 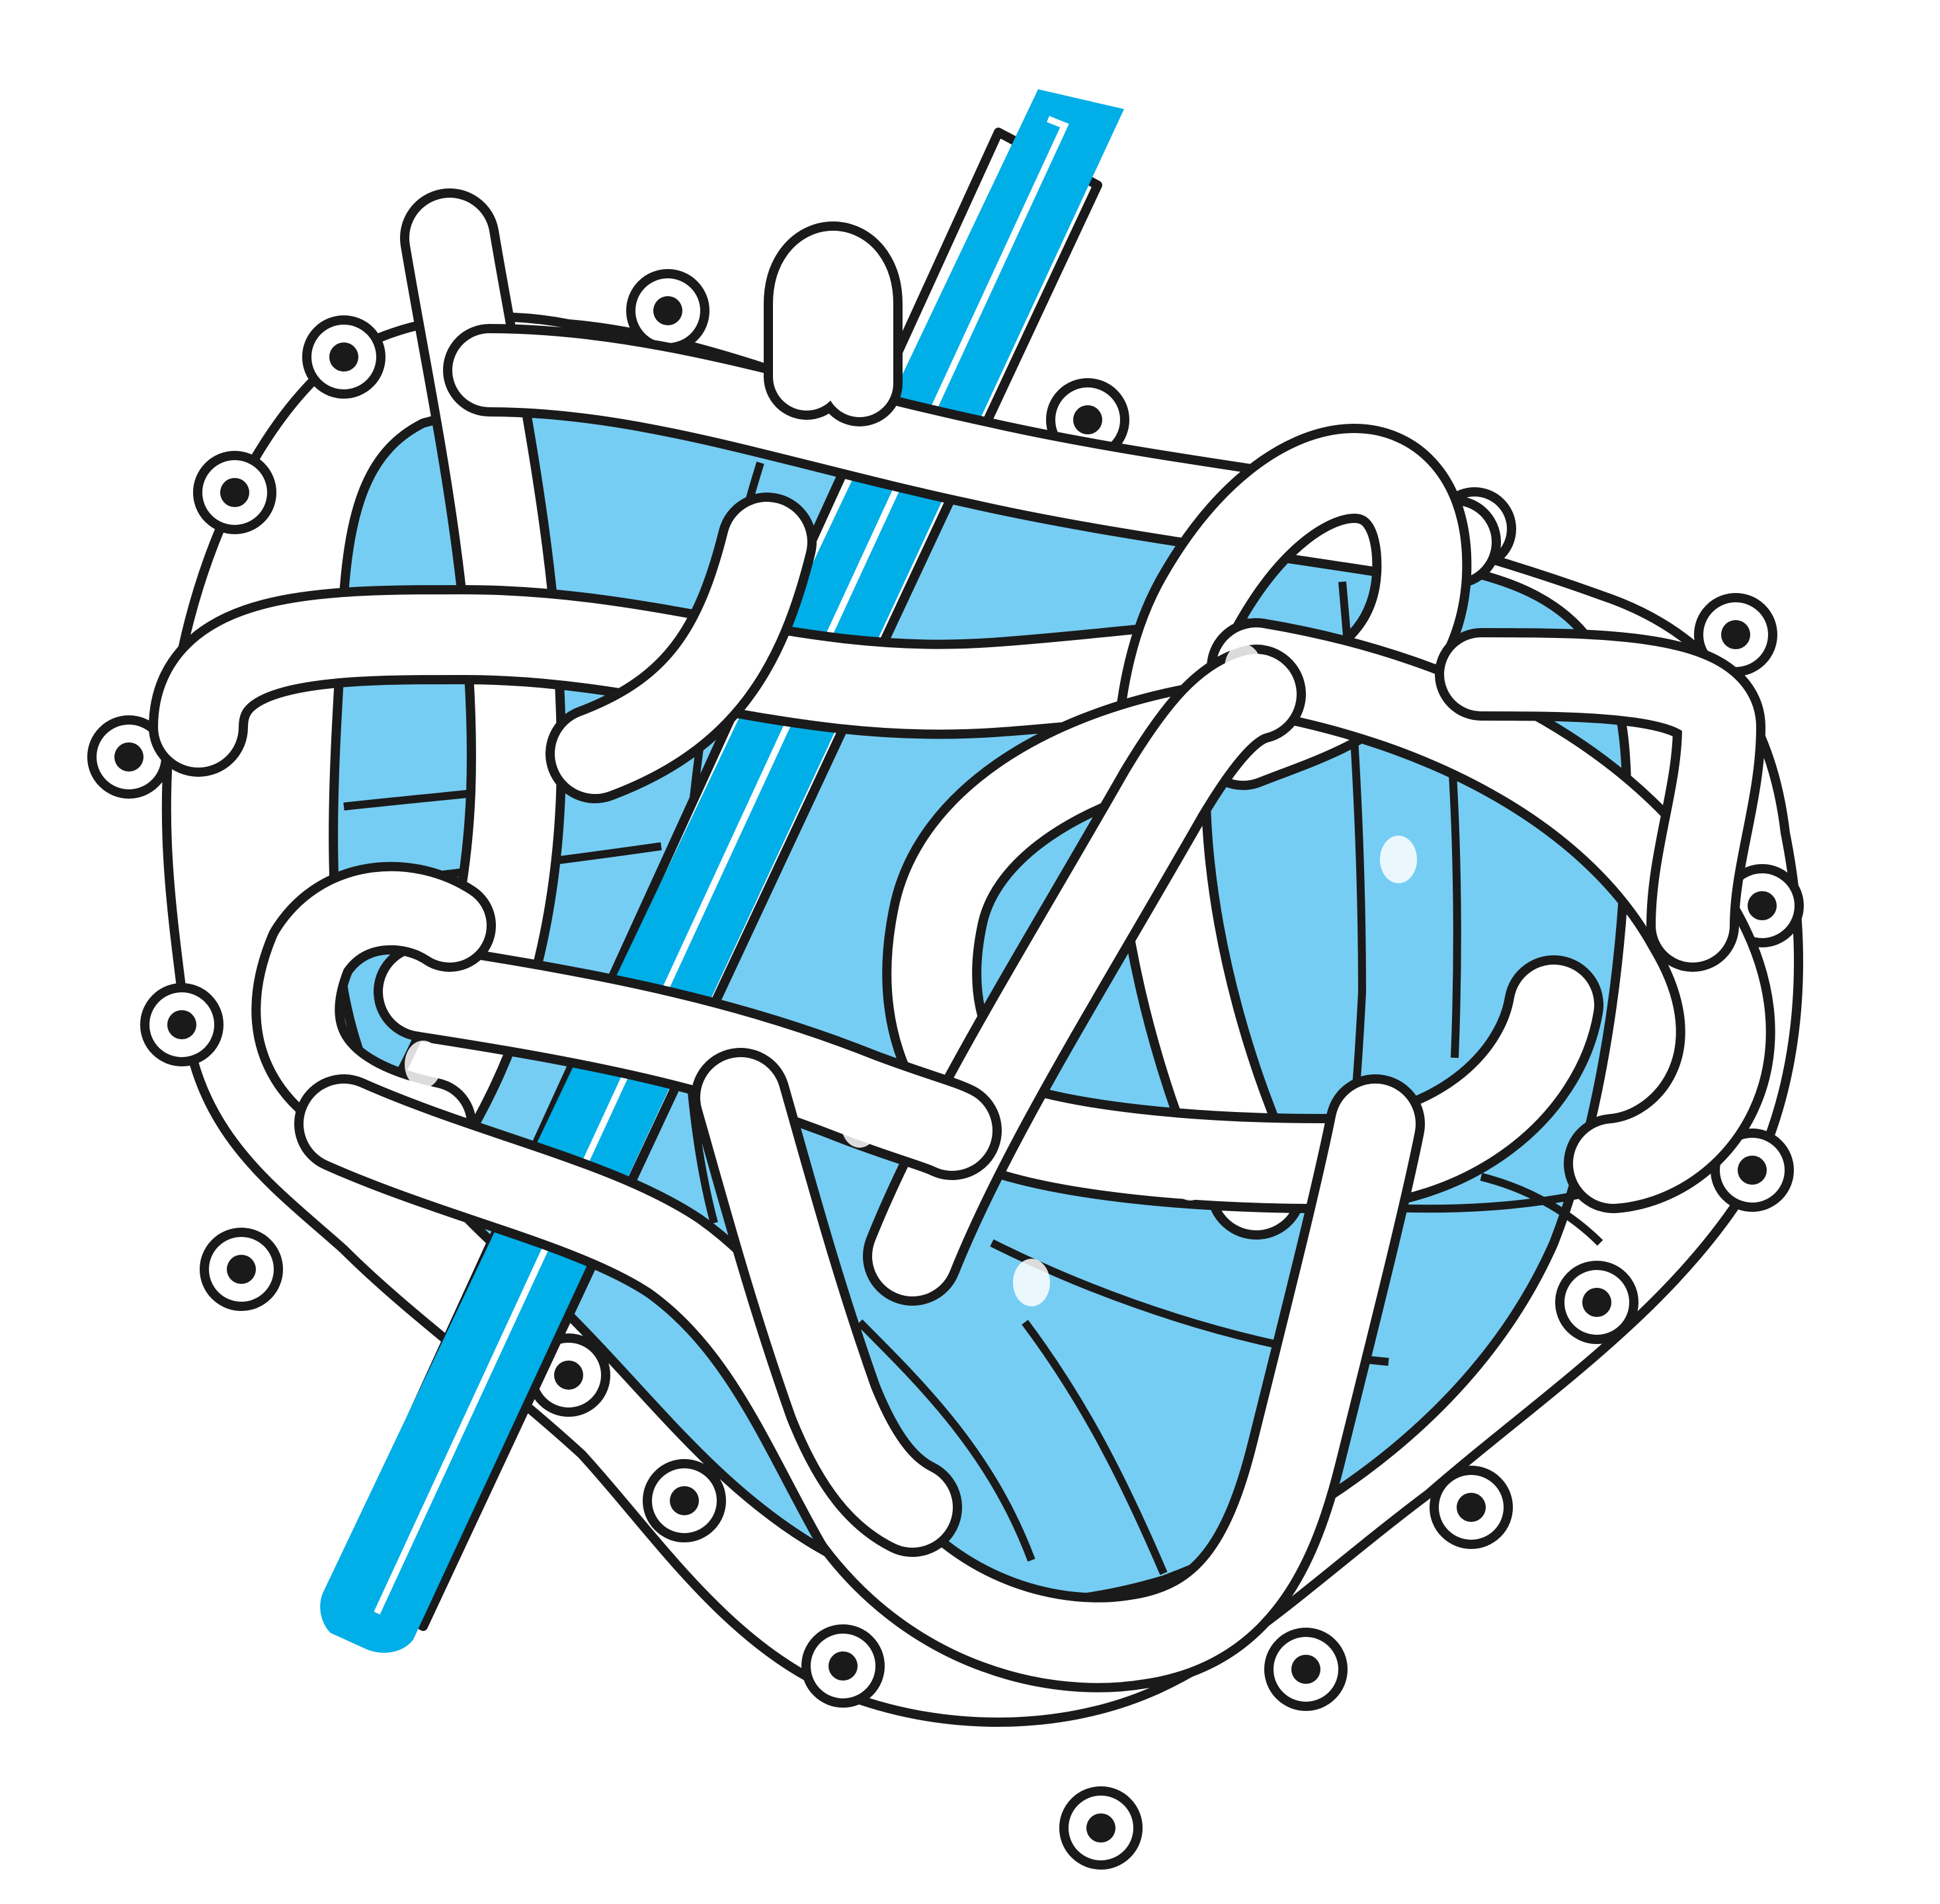 What do you see at coordinates (826, 1302) in the screenshot?
I see `strand-center-down` at bounding box center [826, 1302].